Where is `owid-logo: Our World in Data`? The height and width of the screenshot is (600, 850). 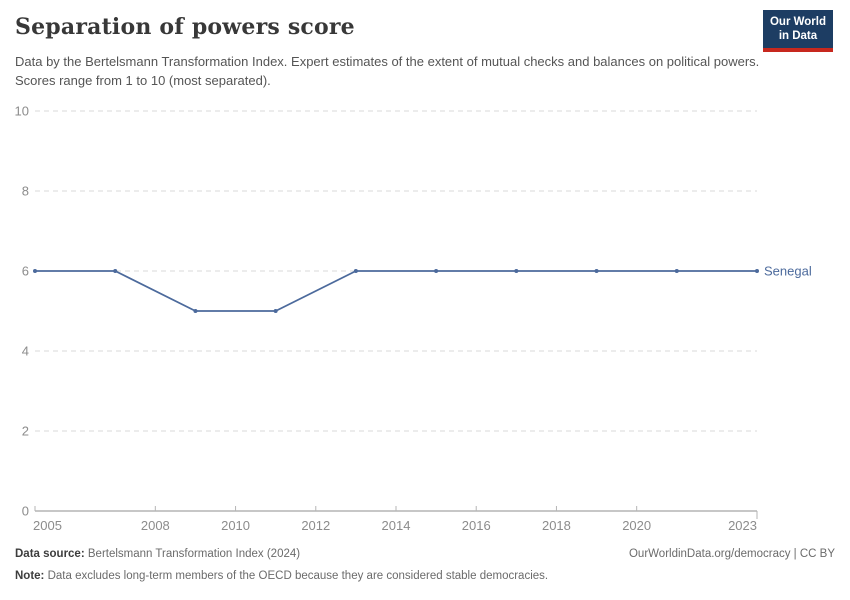
owid-logo: Our World in Data is located at coordinates (797, 31).